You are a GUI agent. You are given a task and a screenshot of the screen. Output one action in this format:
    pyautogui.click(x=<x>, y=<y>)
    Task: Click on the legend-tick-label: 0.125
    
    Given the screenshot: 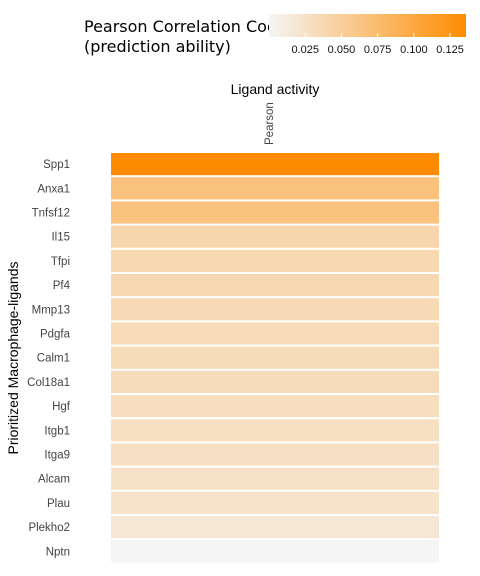 What is the action you would take?
    pyautogui.click(x=450, y=50)
    